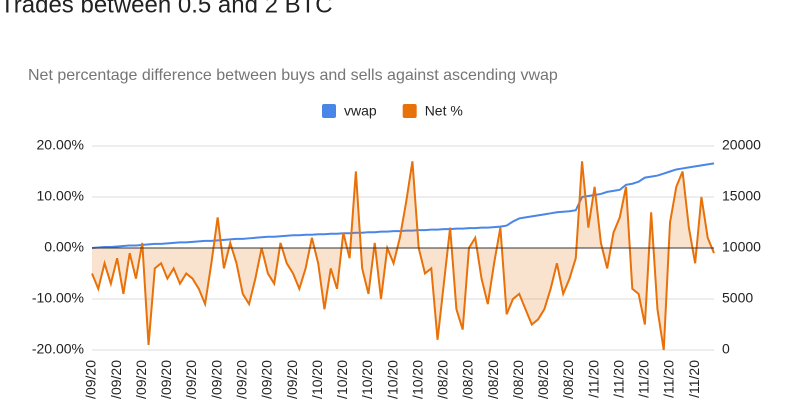 The image size is (800, 415). I want to click on y-tick-label: -20.00%, so click(58, 349).